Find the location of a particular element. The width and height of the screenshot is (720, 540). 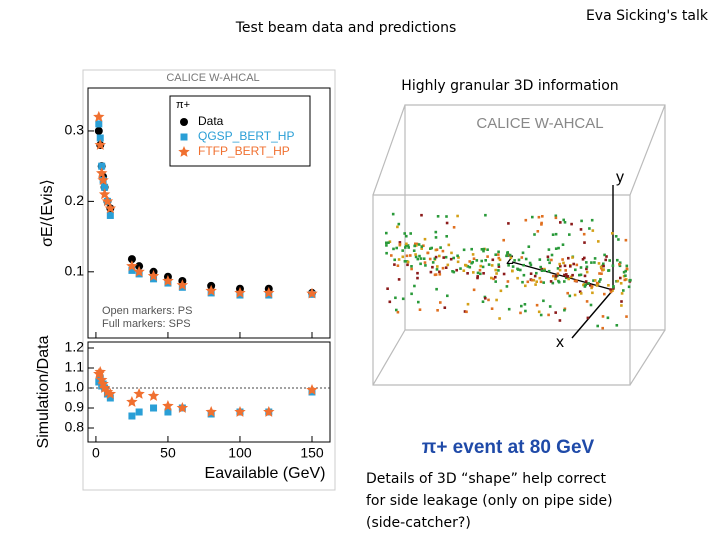

axis-label: z is located at coordinates (510, 259).